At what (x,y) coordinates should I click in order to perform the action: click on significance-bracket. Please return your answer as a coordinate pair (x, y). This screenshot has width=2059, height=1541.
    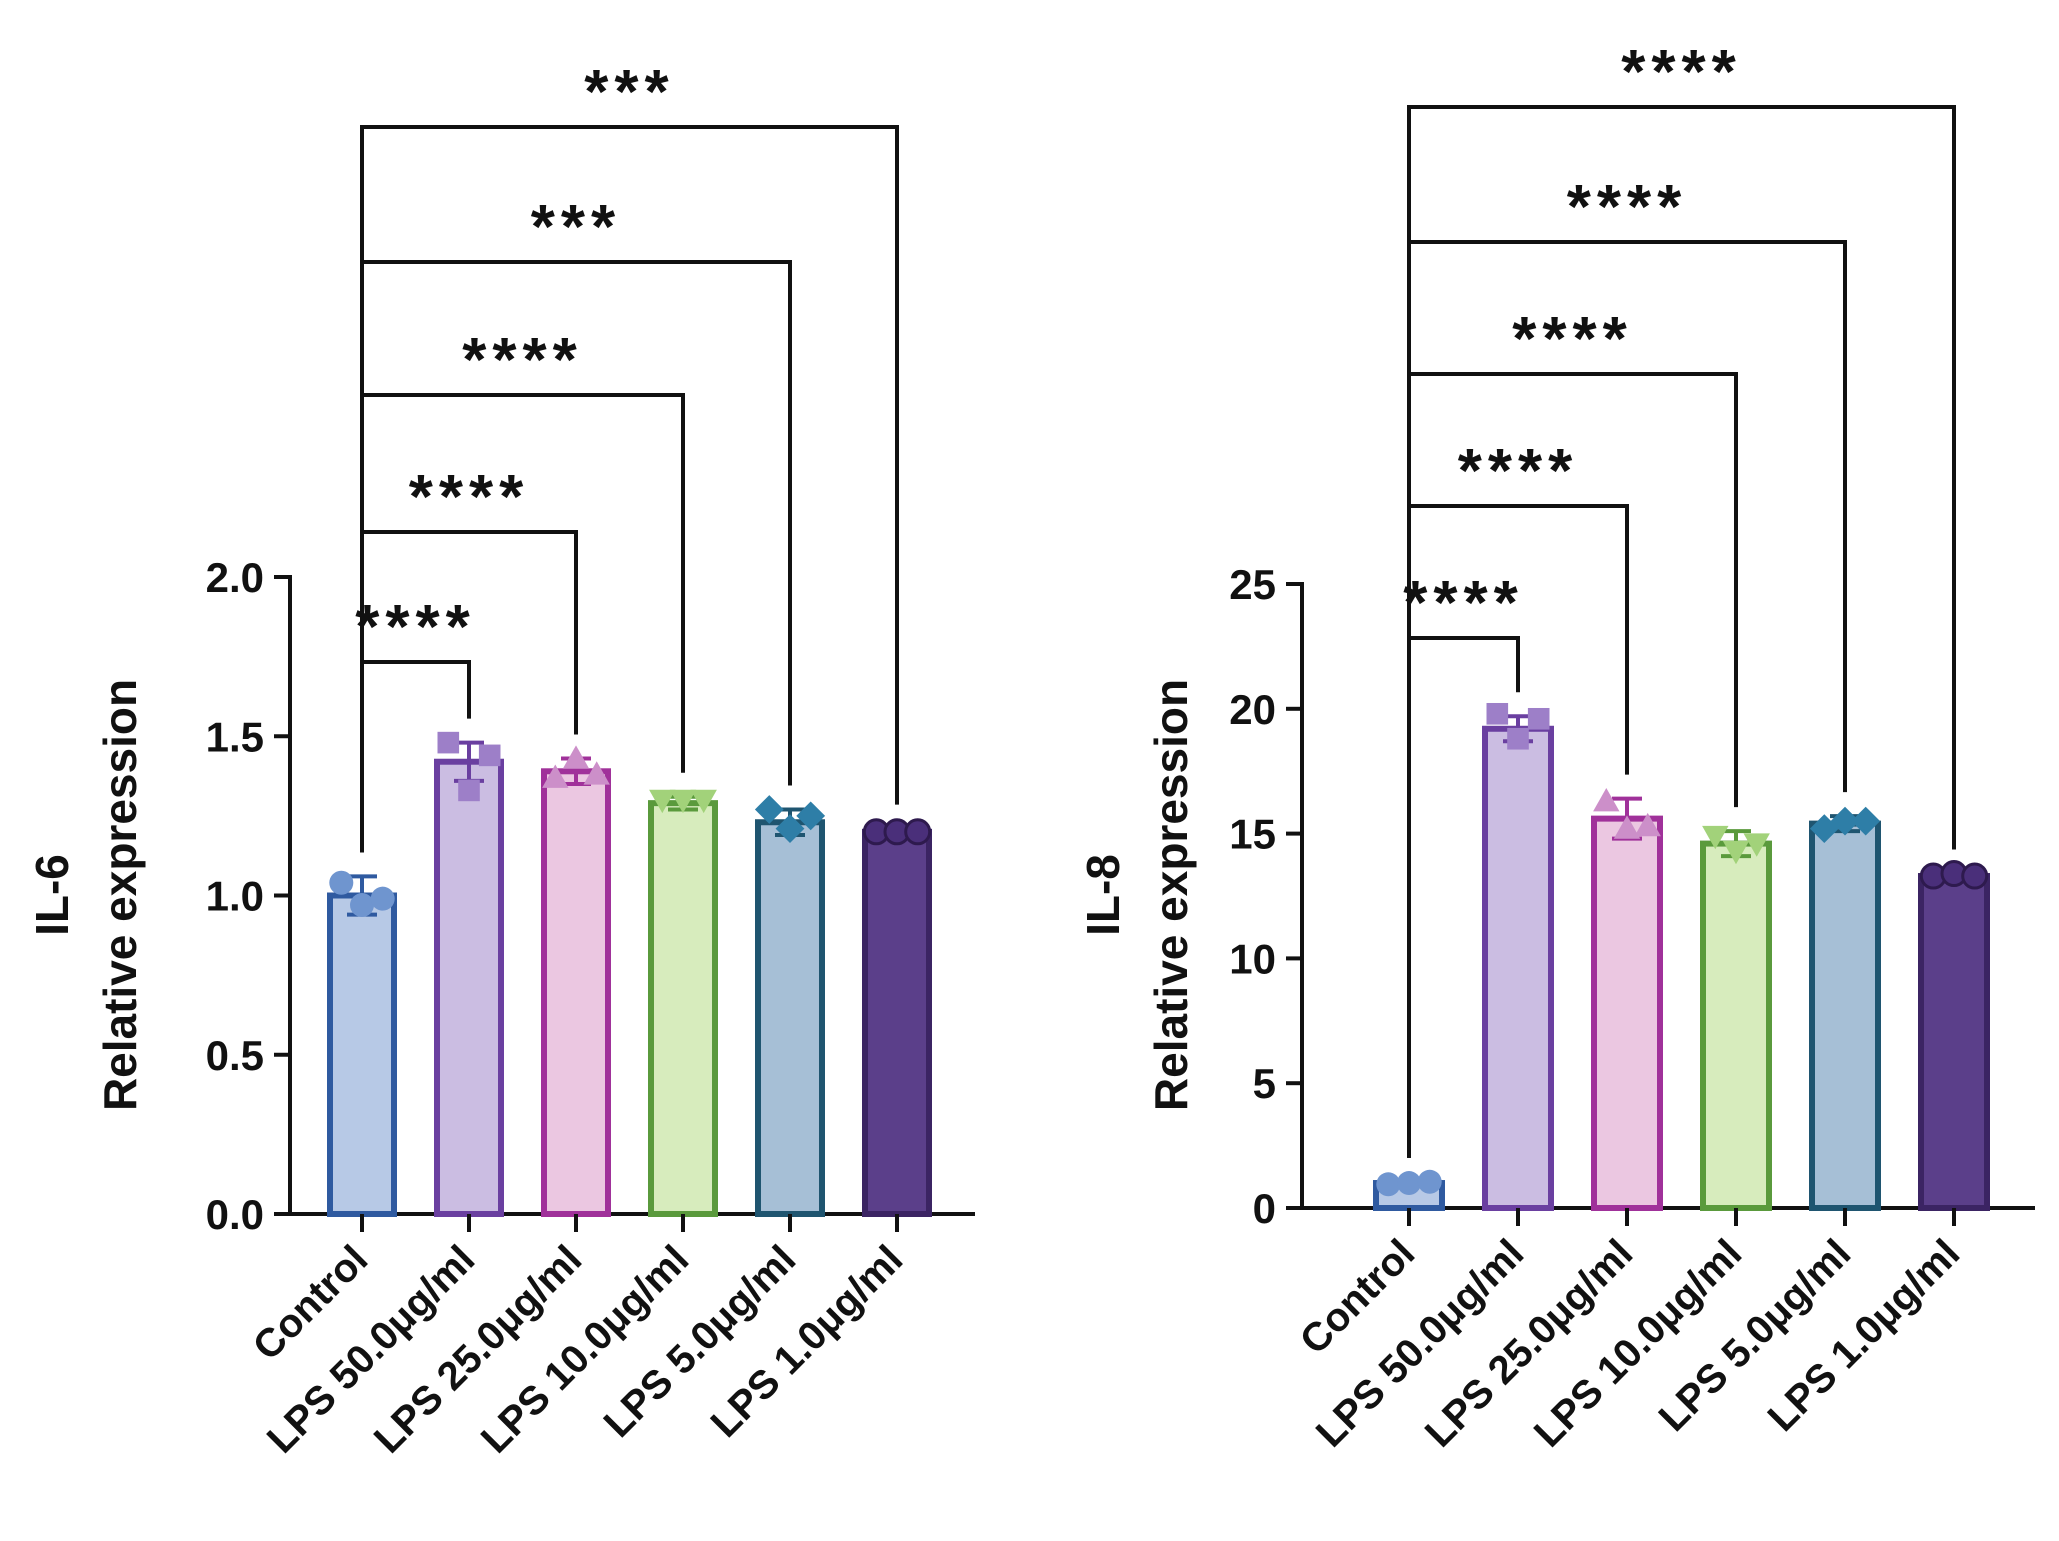
    Looking at the image, I should click on (629, 489).